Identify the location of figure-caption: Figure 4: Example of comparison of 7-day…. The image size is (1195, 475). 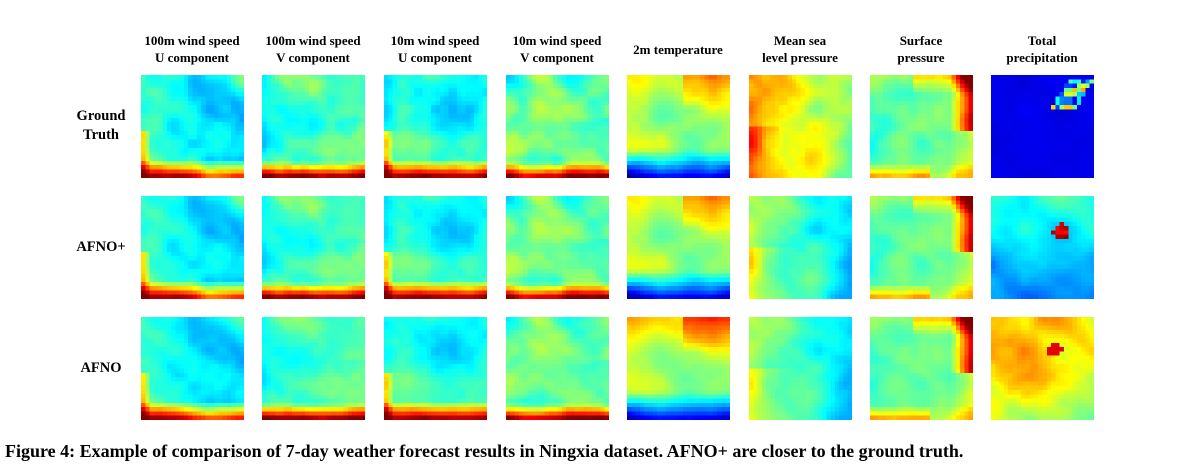
(484, 451).